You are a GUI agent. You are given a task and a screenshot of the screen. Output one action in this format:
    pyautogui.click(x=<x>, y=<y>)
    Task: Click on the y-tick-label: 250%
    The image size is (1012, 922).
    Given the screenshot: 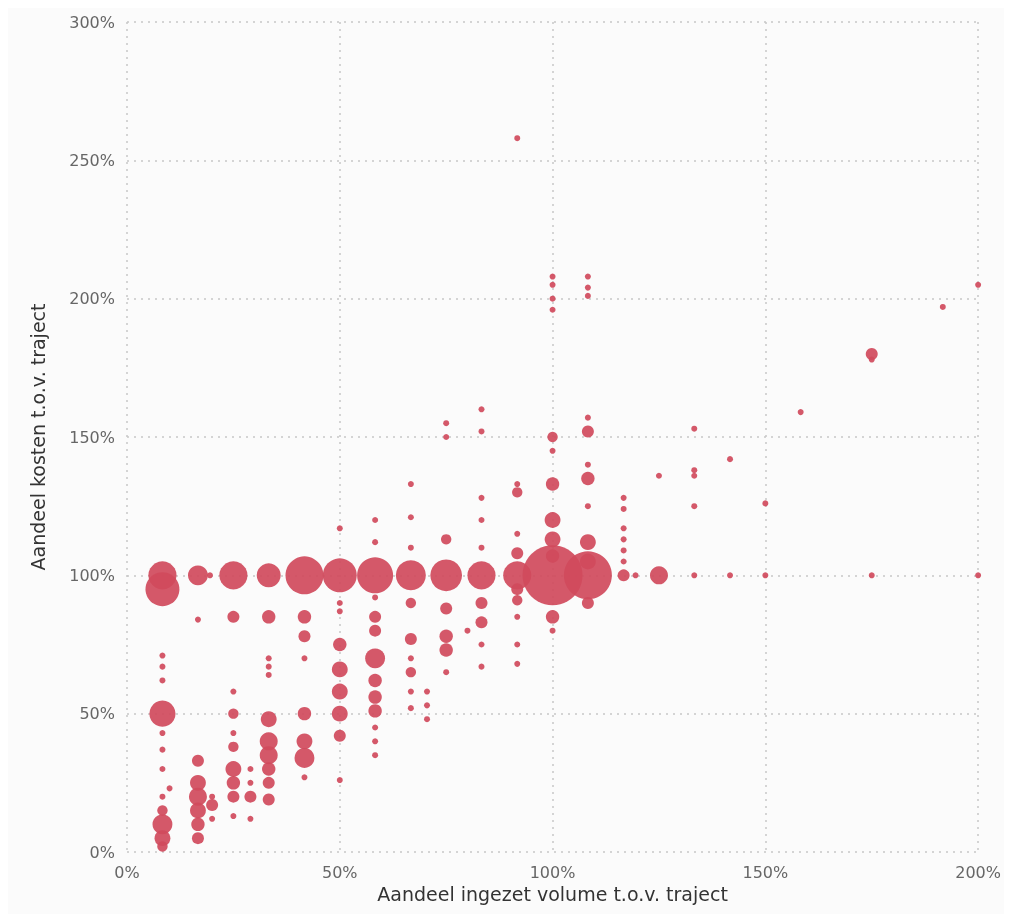 What is the action you would take?
    pyautogui.click(x=92, y=160)
    